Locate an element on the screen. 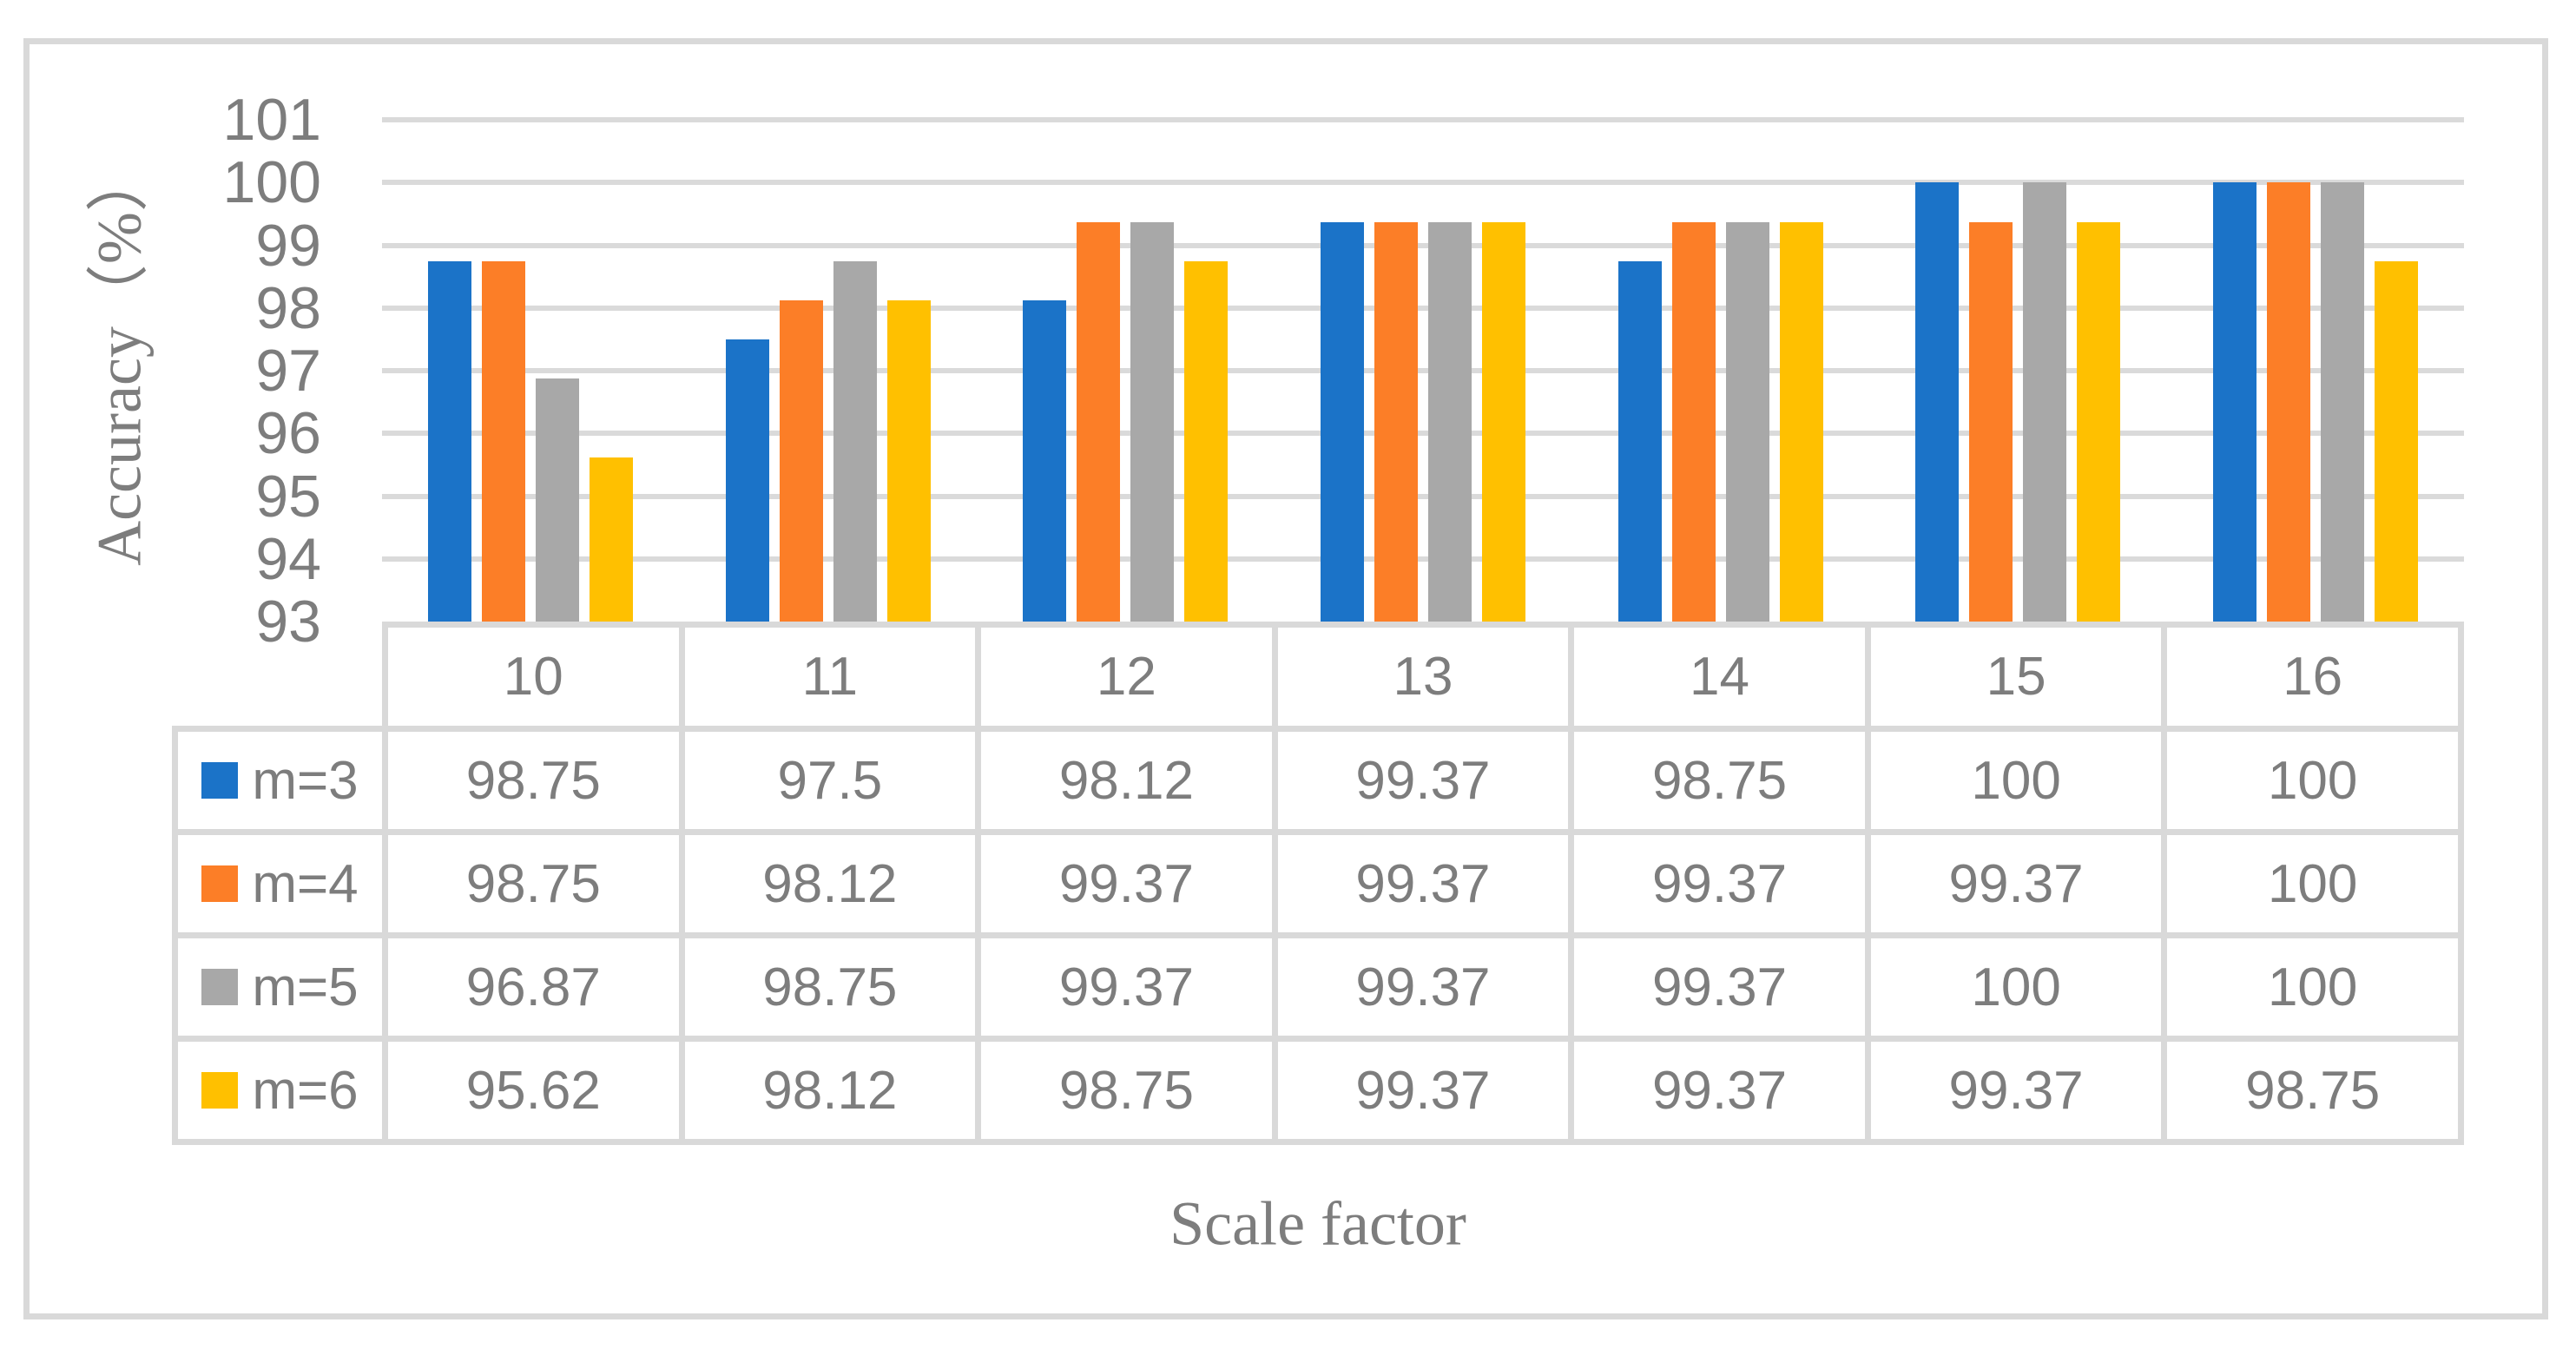 Image resolution: width=2576 pixels, height=1349 pixels. bar-m=4-scale-10 is located at coordinates (504, 442).